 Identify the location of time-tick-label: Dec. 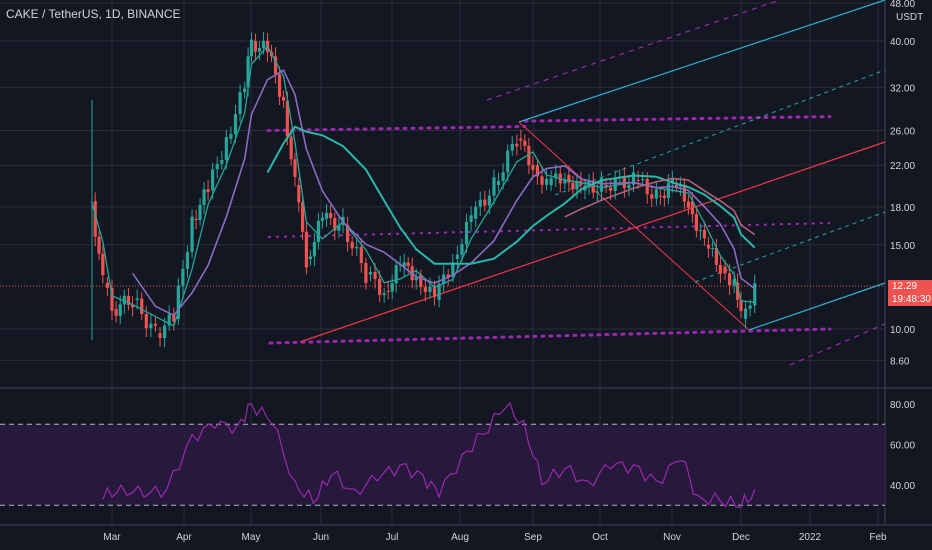
(741, 537).